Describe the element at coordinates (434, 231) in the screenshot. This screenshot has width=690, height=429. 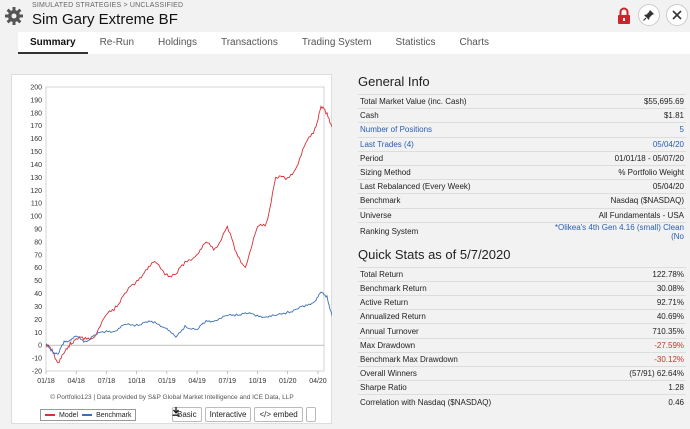
I see `row-label: Ranking System` at that location.